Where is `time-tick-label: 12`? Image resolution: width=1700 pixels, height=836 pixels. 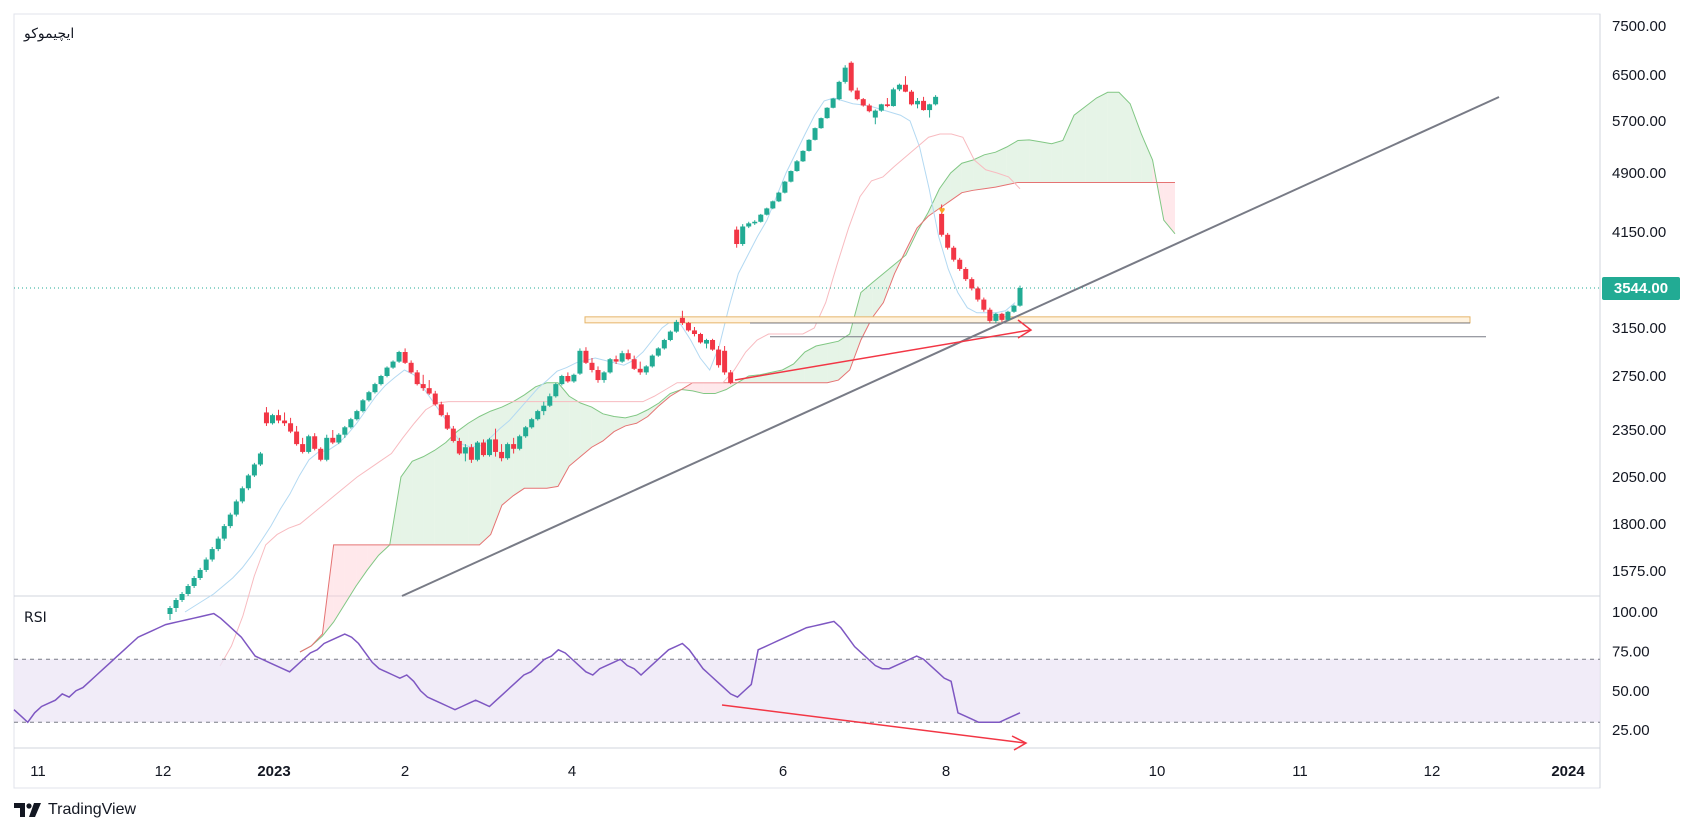
time-tick-label: 12 is located at coordinates (1432, 771).